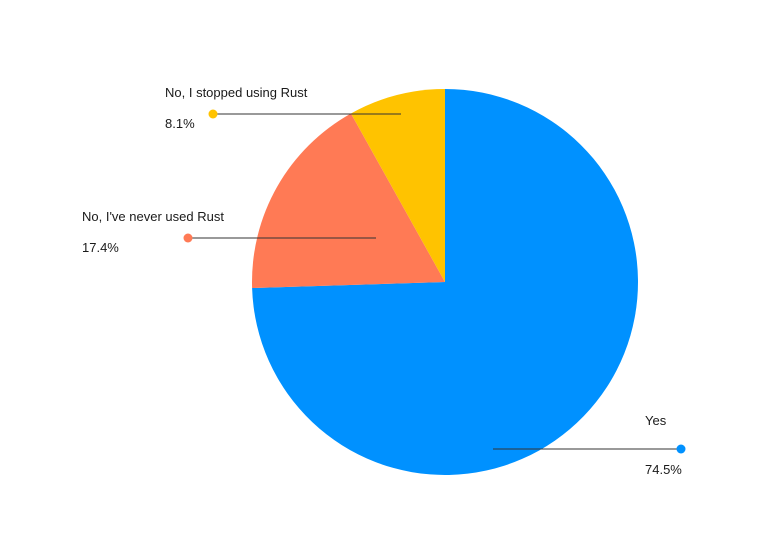 This screenshot has height=555, width=768. Describe the element at coordinates (236, 92) in the screenshot. I see `slice-label-stopped: No, I stopped using Rust` at that location.